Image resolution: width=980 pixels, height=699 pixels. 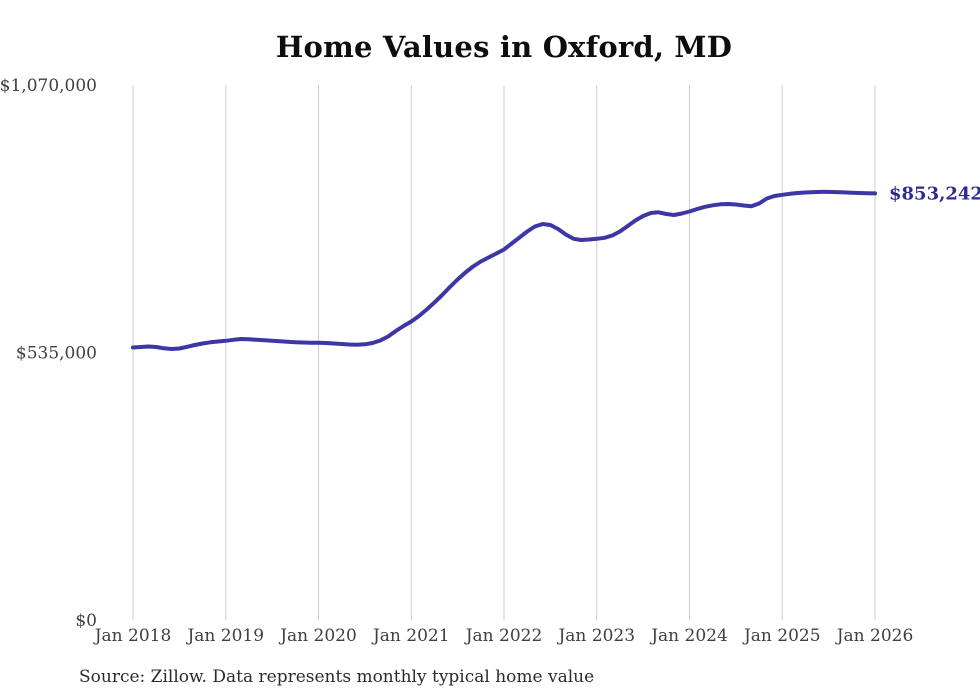 What do you see at coordinates (224, 636) in the screenshot?
I see `x-tick-label: Jan 2019` at bounding box center [224, 636].